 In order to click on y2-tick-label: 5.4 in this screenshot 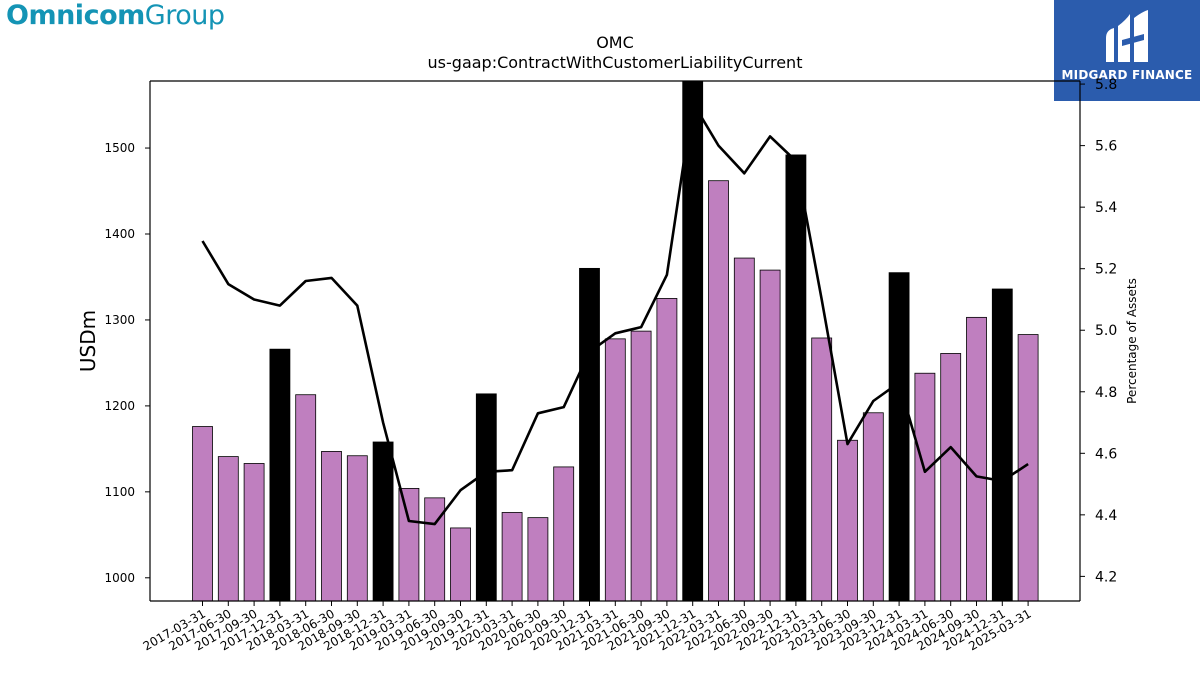, I will do `click(1106, 208)`.